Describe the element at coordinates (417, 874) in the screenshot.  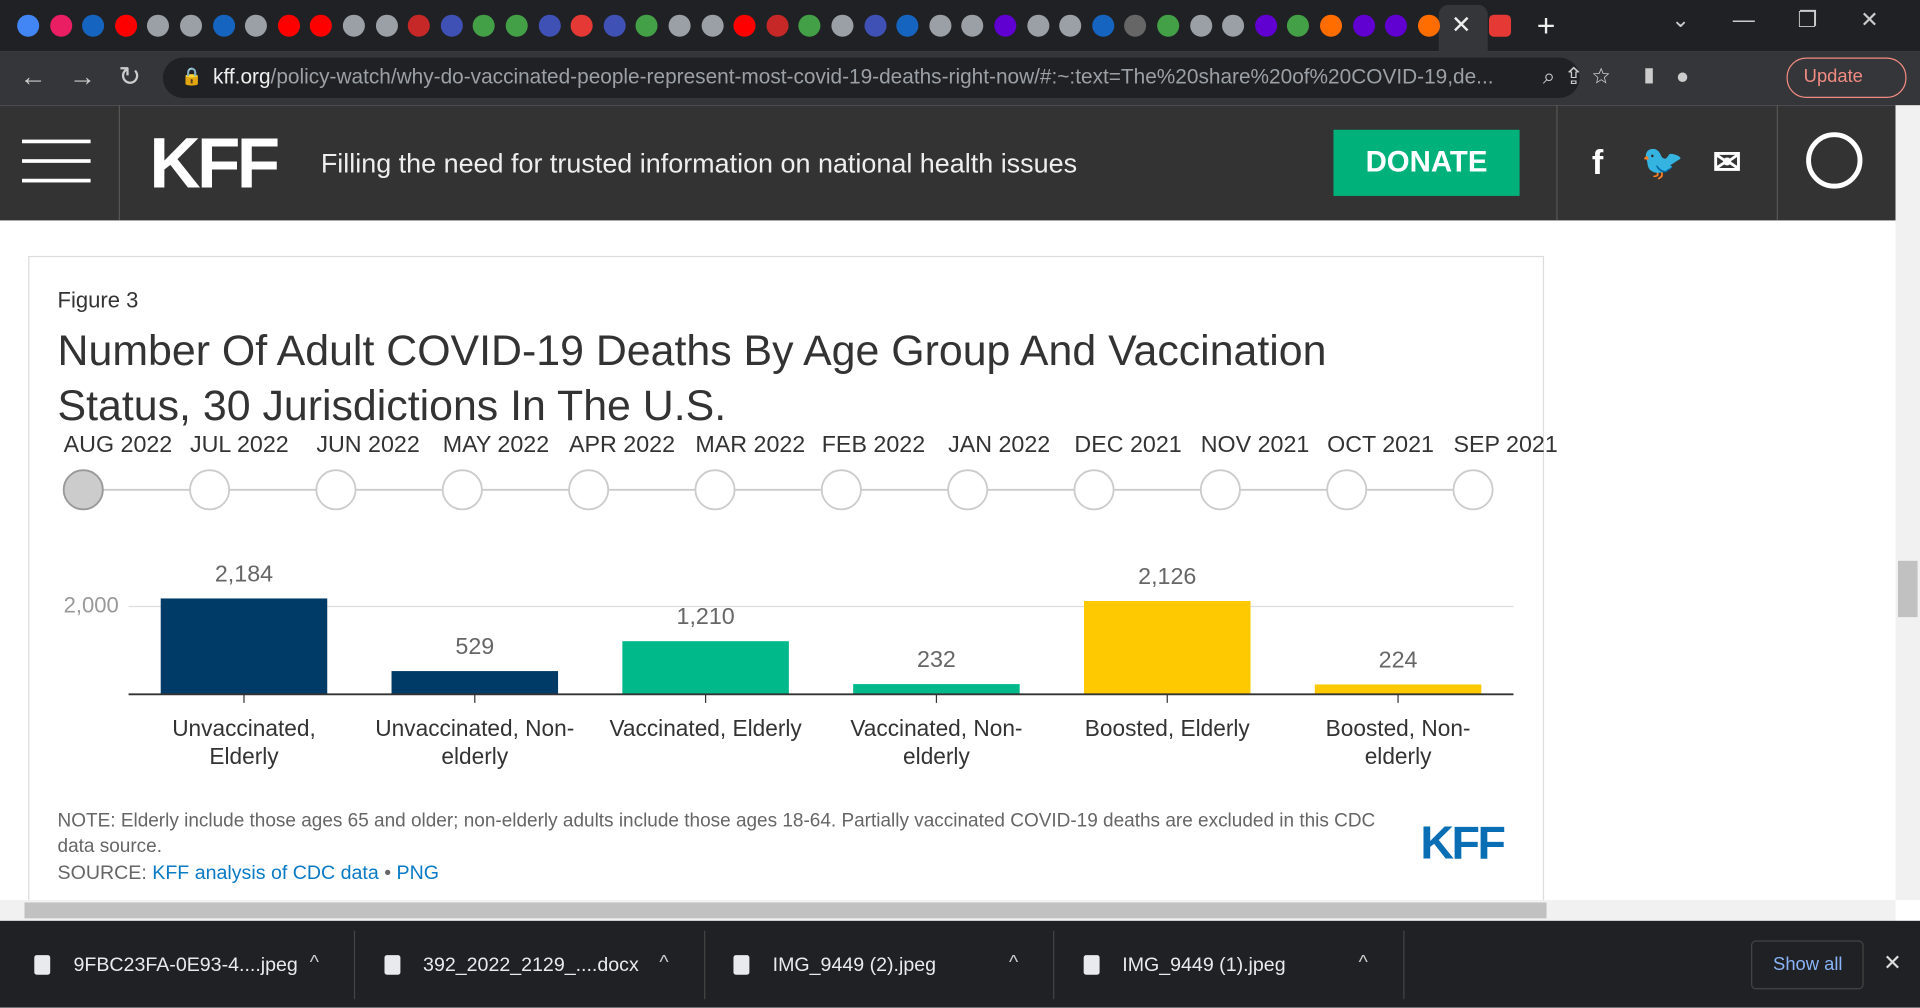
I see `png-link: PNG` at that location.